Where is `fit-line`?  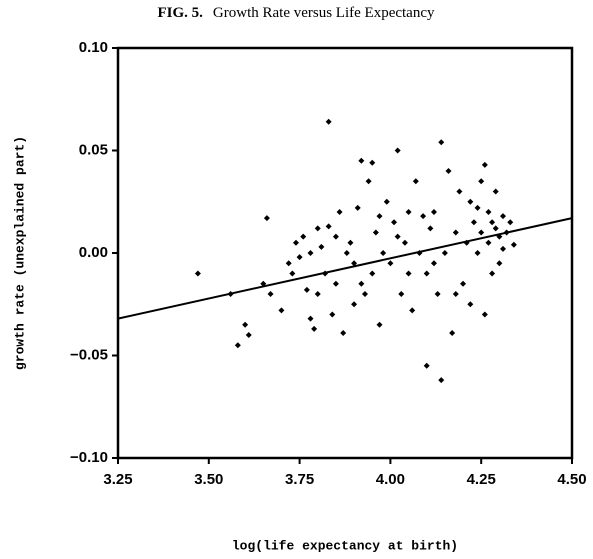 fit-line is located at coordinates (345, 268).